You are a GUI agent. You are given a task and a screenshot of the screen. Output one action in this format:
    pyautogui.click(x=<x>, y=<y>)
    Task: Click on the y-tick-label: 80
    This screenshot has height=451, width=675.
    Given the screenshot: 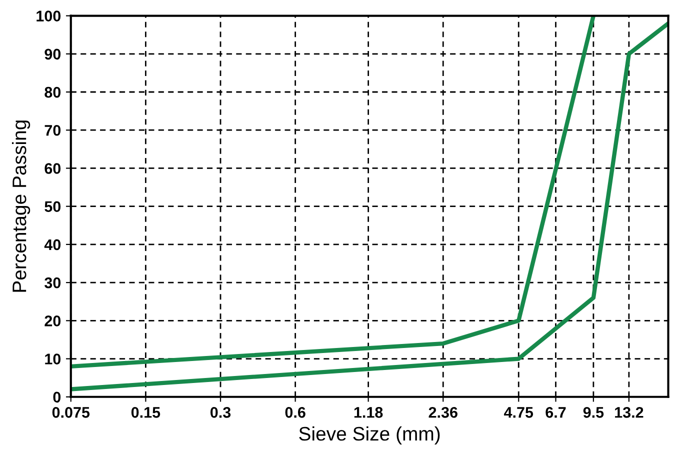 What is the action you would take?
    pyautogui.click(x=52, y=92)
    